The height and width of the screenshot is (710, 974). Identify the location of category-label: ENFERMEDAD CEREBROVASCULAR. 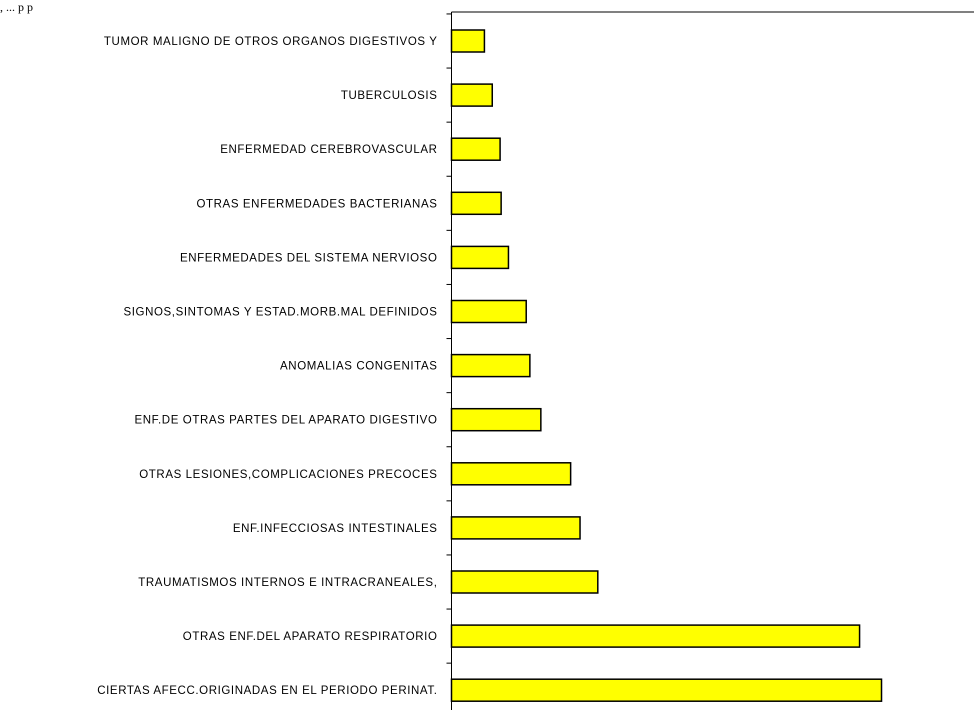
(328, 150).